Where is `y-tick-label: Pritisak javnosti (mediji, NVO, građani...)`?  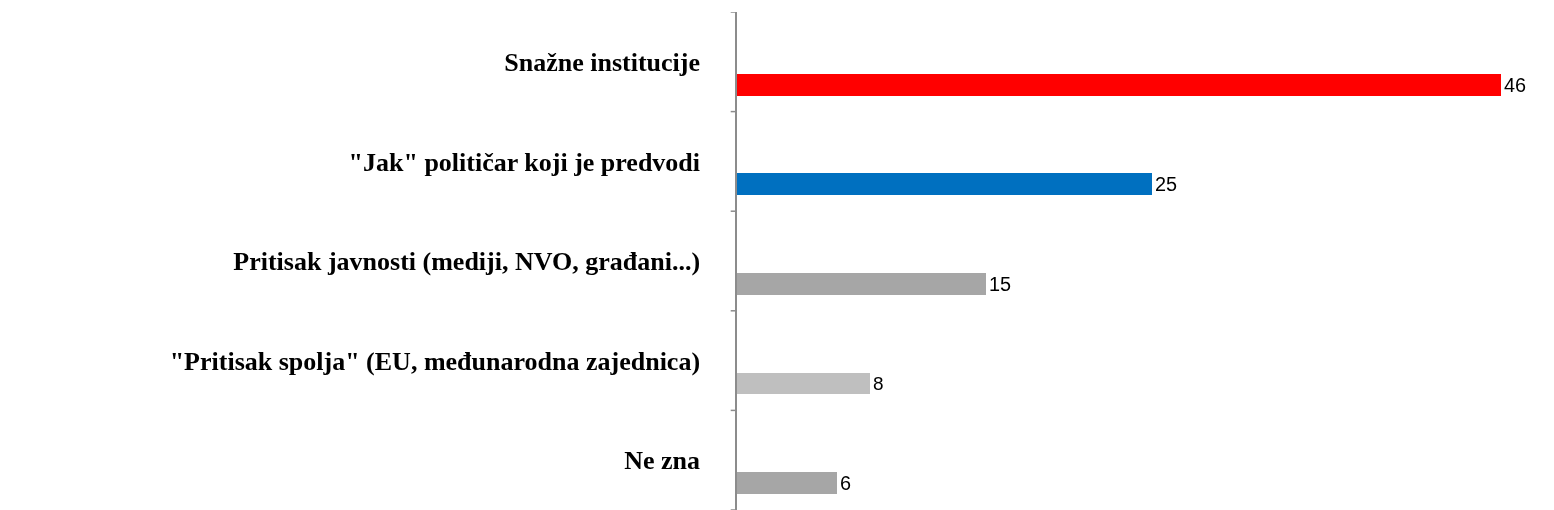 y-tick-label: Pritisak javnosti (mediji, NVO, građani...) is located at coordinates (467, 262).